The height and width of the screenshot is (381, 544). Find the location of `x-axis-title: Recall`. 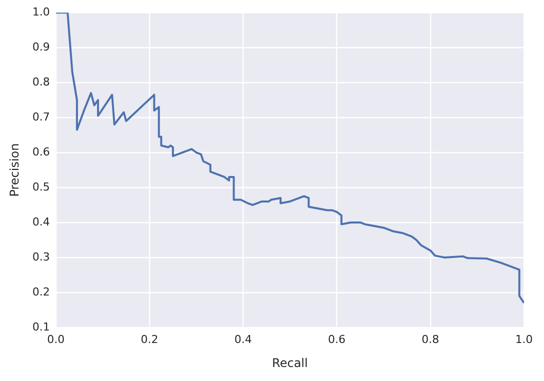

x-axis-title: Recall is located at coordinates (290, 363).